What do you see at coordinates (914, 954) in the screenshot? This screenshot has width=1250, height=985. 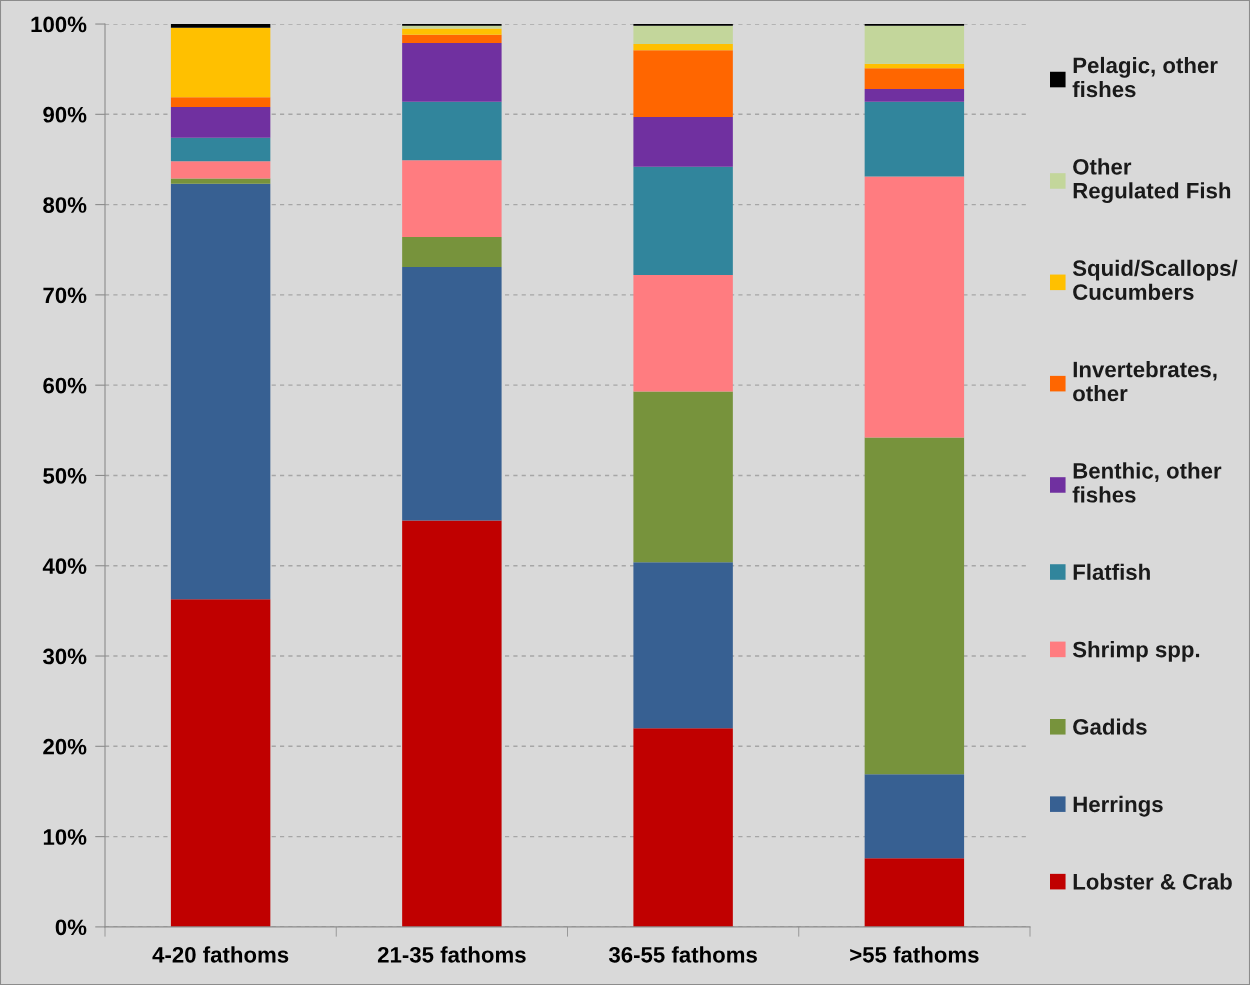 I see `x-tick-label: >55 fathoms` at bounding box center [914, 954].